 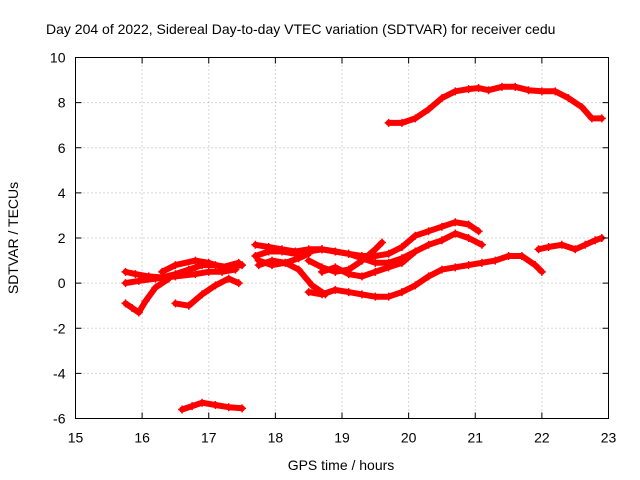 I want to click on y-tick-label: 2, so click(x=62, y=238).